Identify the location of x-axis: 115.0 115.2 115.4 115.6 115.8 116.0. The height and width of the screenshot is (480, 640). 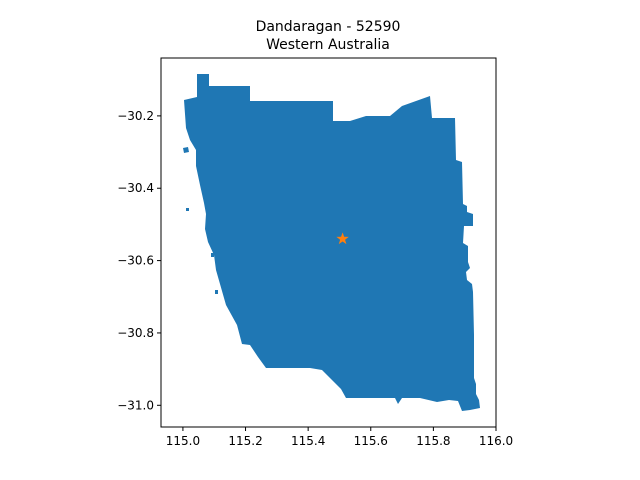
(339, 437).